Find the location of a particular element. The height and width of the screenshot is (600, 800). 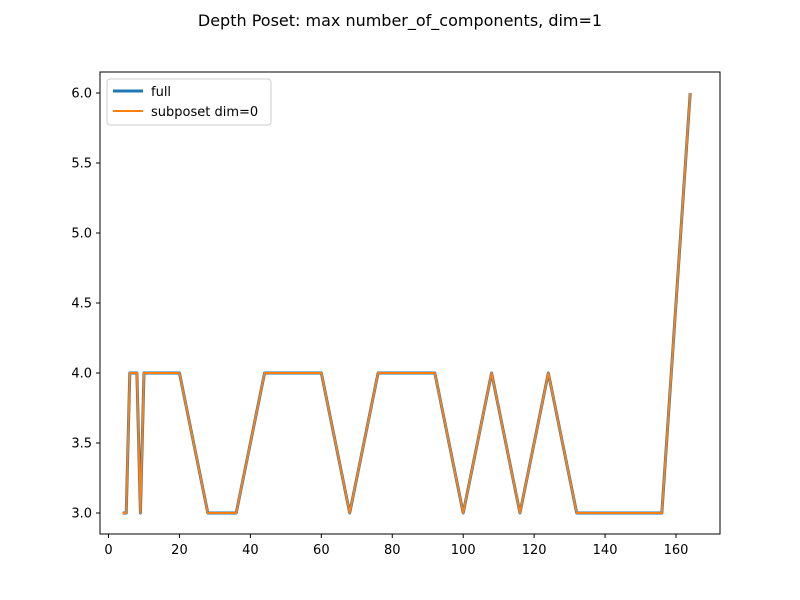

x-tick-label: 60 is located at coordinates (321, 550).